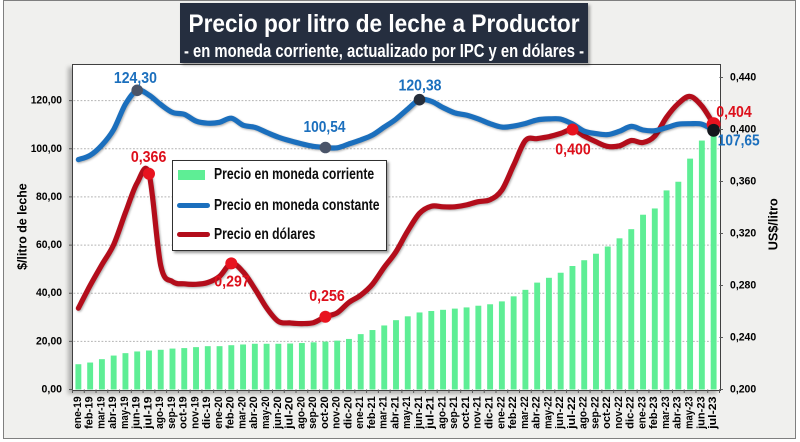 This screenshot has width=800, height=442. I want to click on svg-text: 0,00, so click(52, 390).